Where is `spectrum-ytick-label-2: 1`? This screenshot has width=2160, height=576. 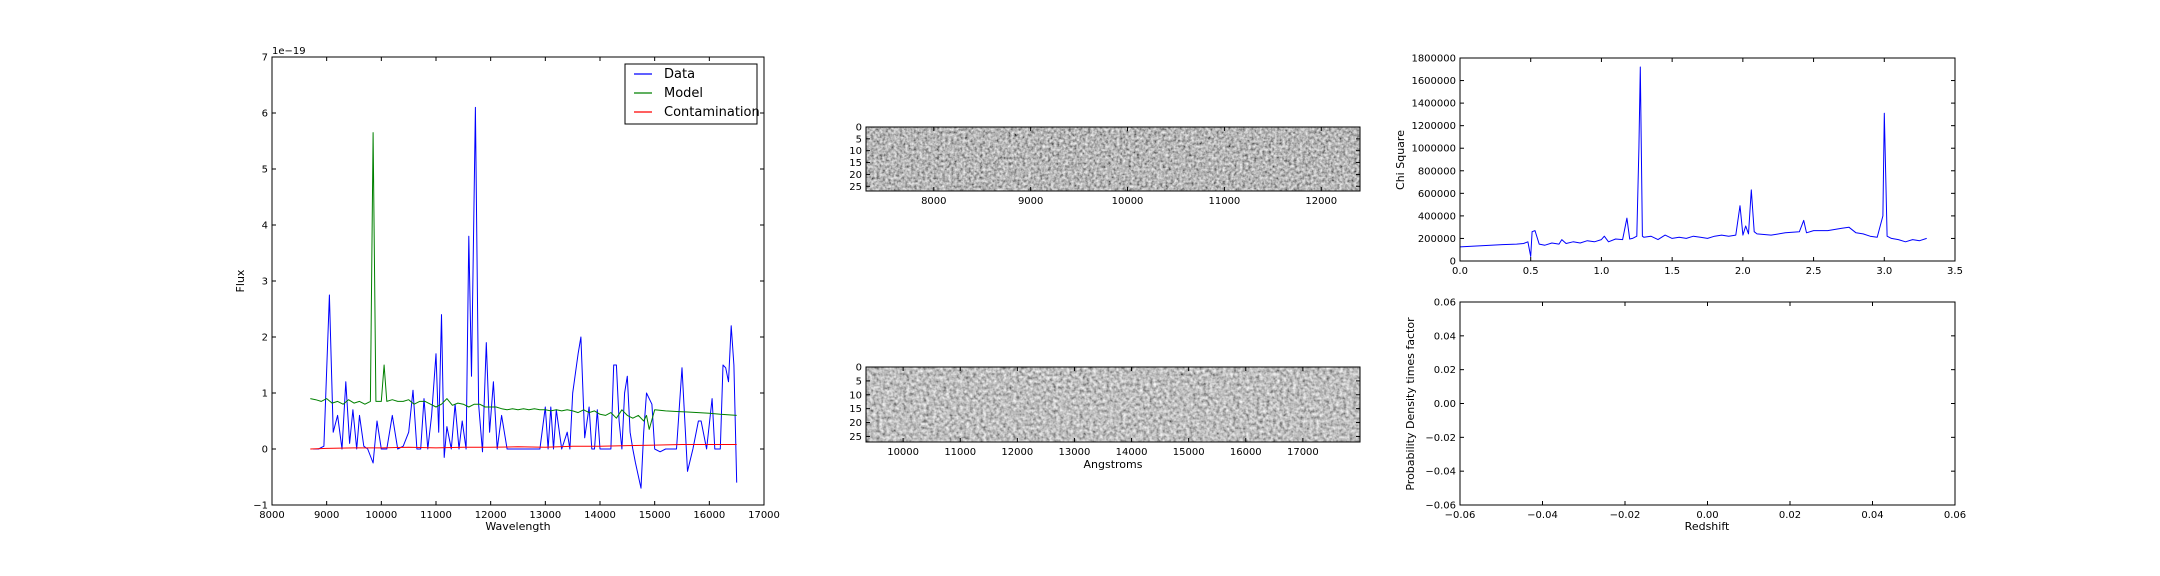
spectrum-ytick-label-2: 1 is located at coordinates (265, 394).